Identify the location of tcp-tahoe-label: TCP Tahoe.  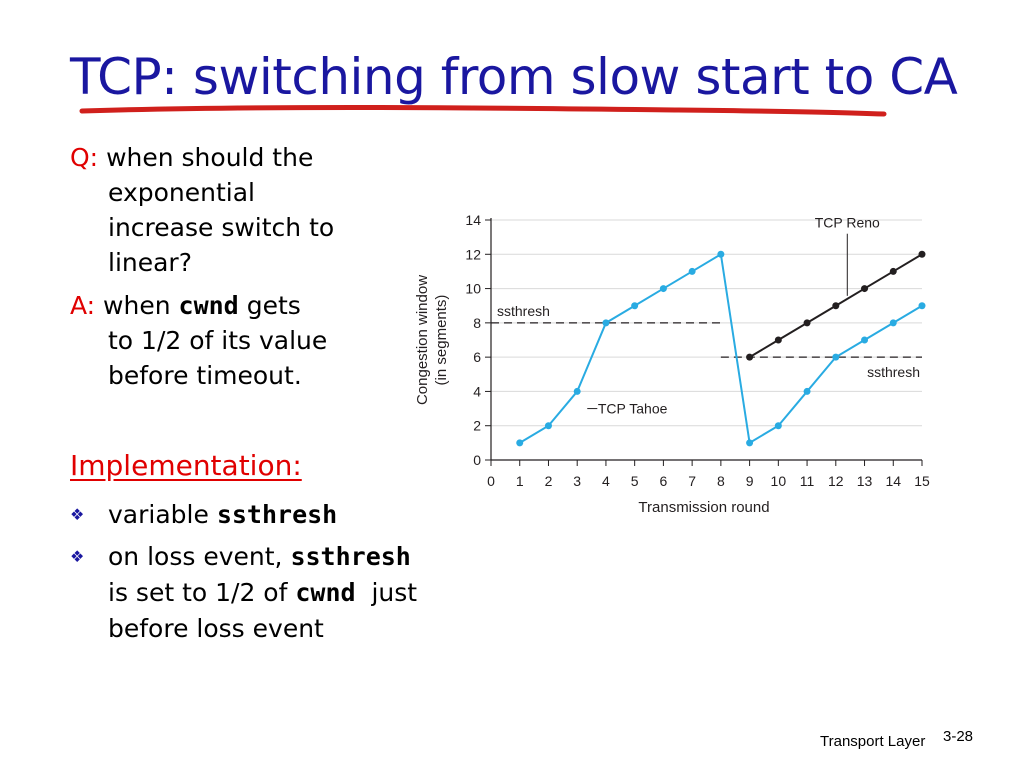
(633, 409).